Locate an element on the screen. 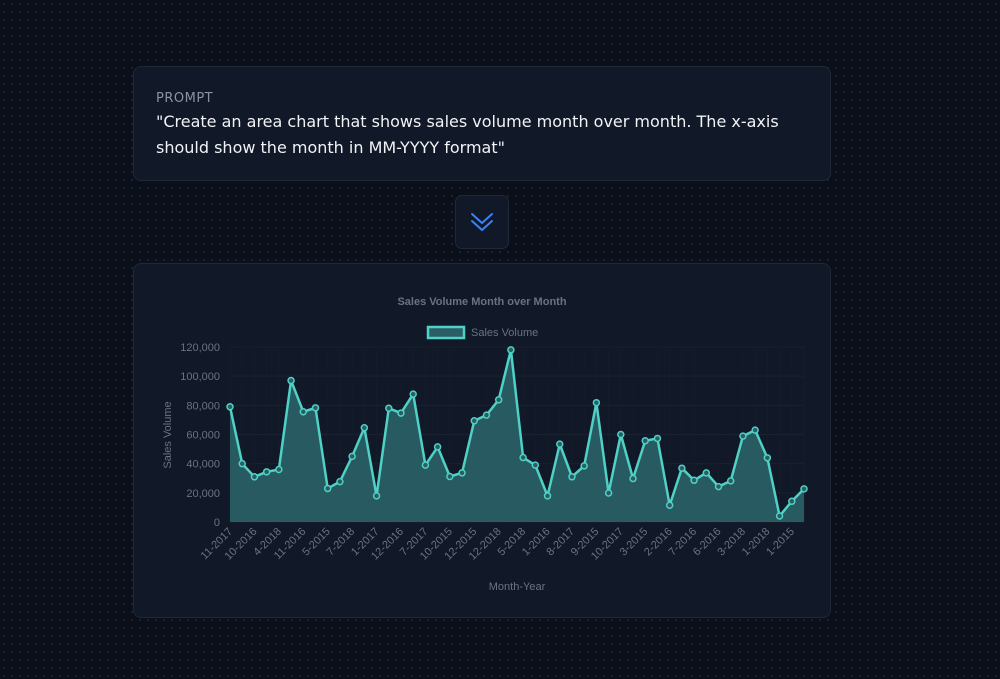 The image size is (1000, 679). y-tick-label: 80,000 is located at coordinates (203, 406).